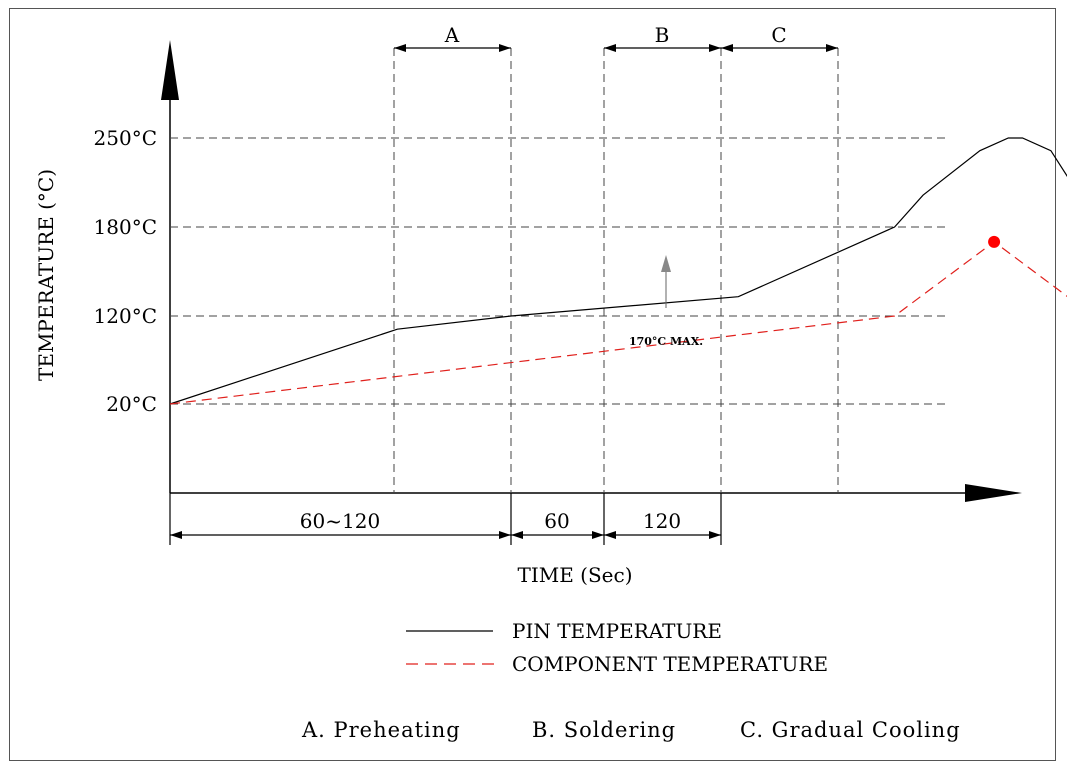  Describe the element at coordinates (125, 138) in the screenshot. I see `y-tick-label-250: 250°C` at that location.